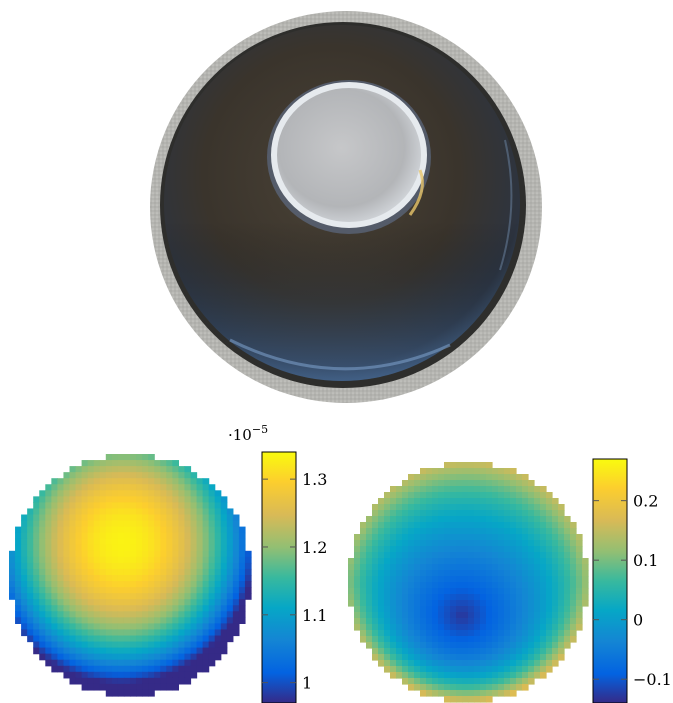 This screenshot has width=673, height=703. What do you see at coordinates (416, 192) in the screenshot?
I see `sample-highlight` at bounding box center [416, 192].